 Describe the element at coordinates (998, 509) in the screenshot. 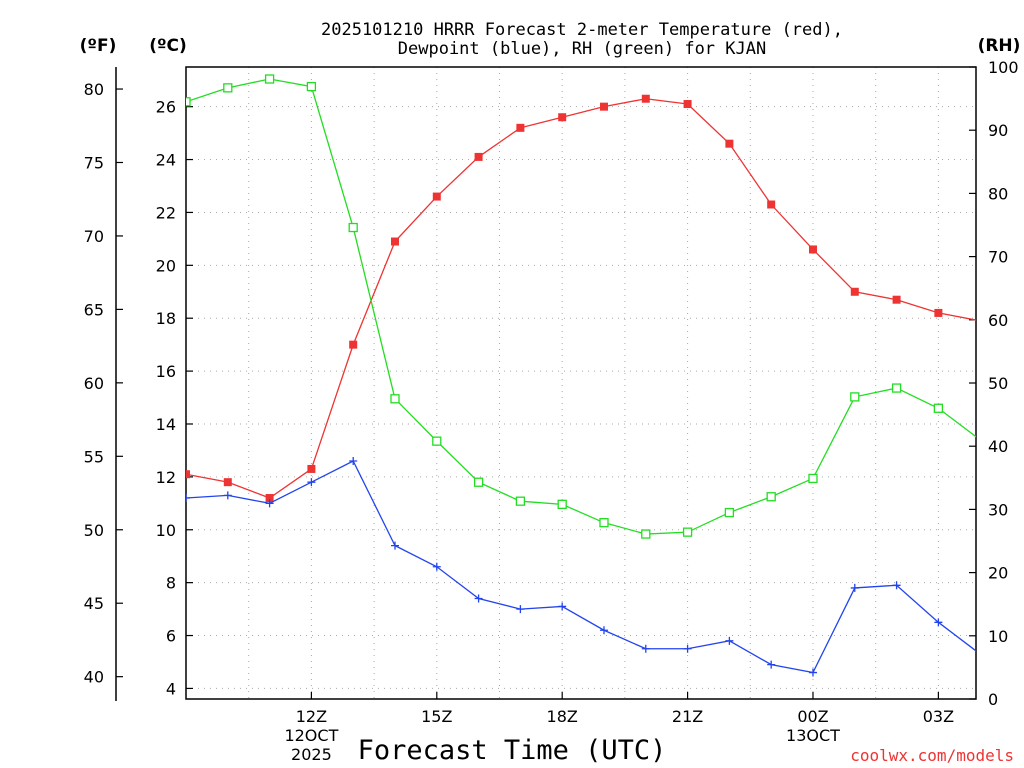

I see `rh-tick-label: 30` at that location.